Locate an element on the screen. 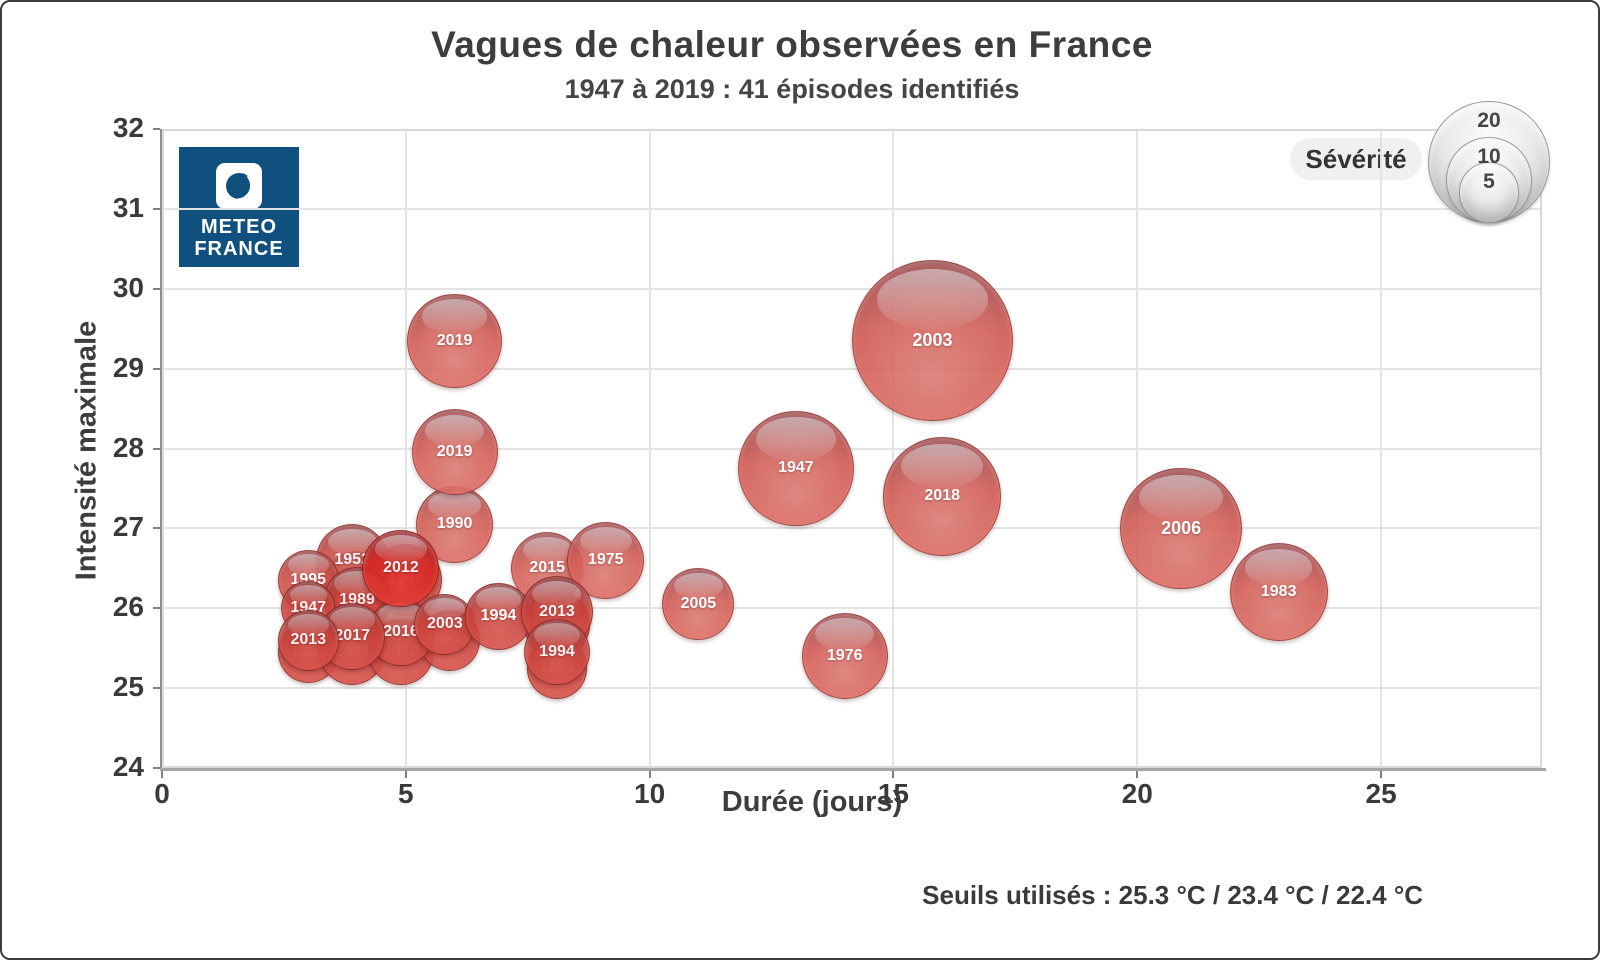 This screenshot has width=1600, height=960. bubble-2018: 2018 is located at coordinates (942, 496).